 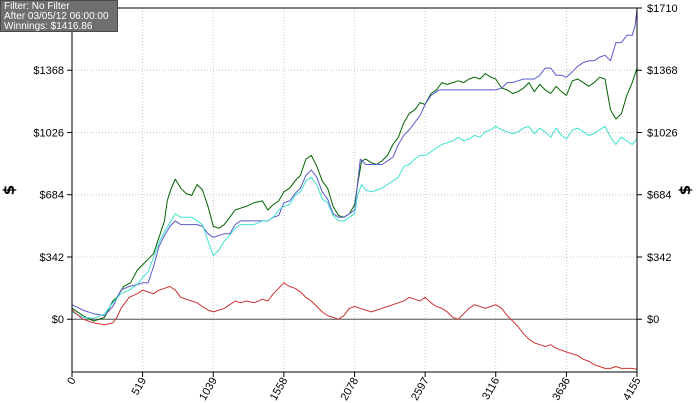 I want to click on y-tick-label-left: $1368, so click(x=48, y=71).